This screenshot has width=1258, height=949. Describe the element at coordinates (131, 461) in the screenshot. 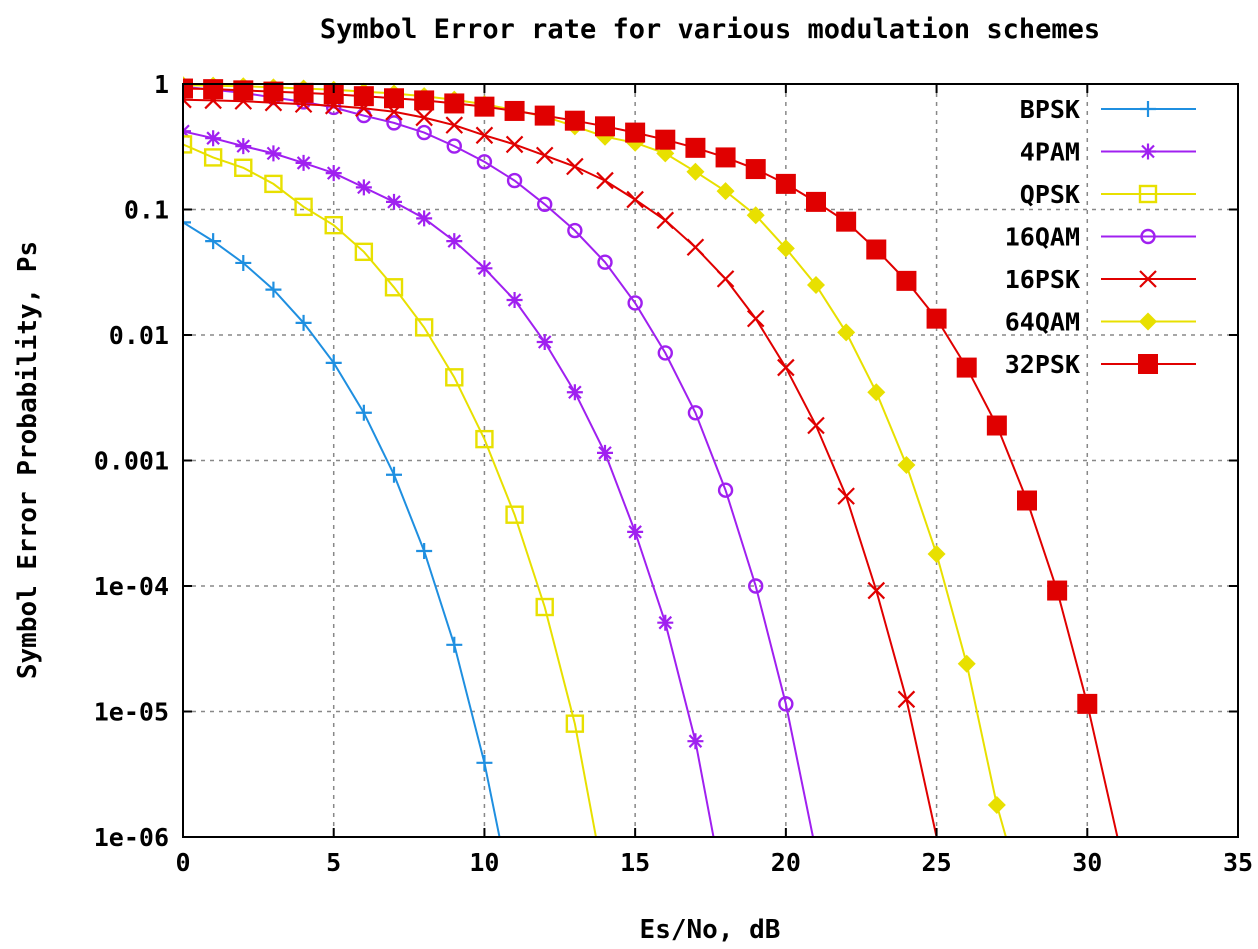

I see `y-tick-label: 0.001` at that location.